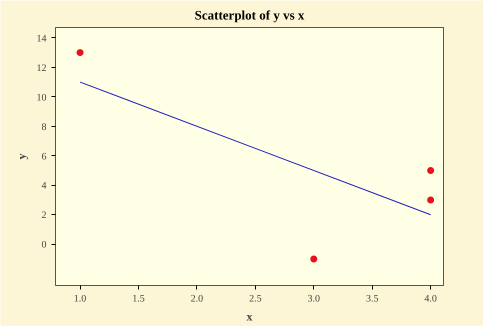 Image resolution: width=483 pixels, height=326 pixels. What do you see at coordinates (255, 299) in the screenshot?
I see `x-tick-label: 2.5` at bounding box center [255, 299].